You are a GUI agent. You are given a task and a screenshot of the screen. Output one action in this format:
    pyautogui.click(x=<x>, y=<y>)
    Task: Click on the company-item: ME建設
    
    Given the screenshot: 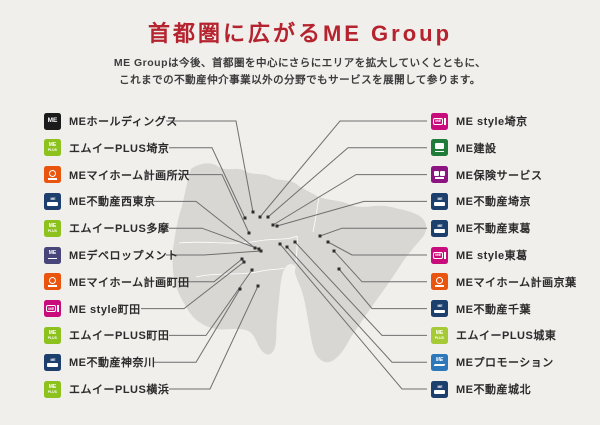 What is the action you would take?
    pyautogui.click(x=464, y=148)
    